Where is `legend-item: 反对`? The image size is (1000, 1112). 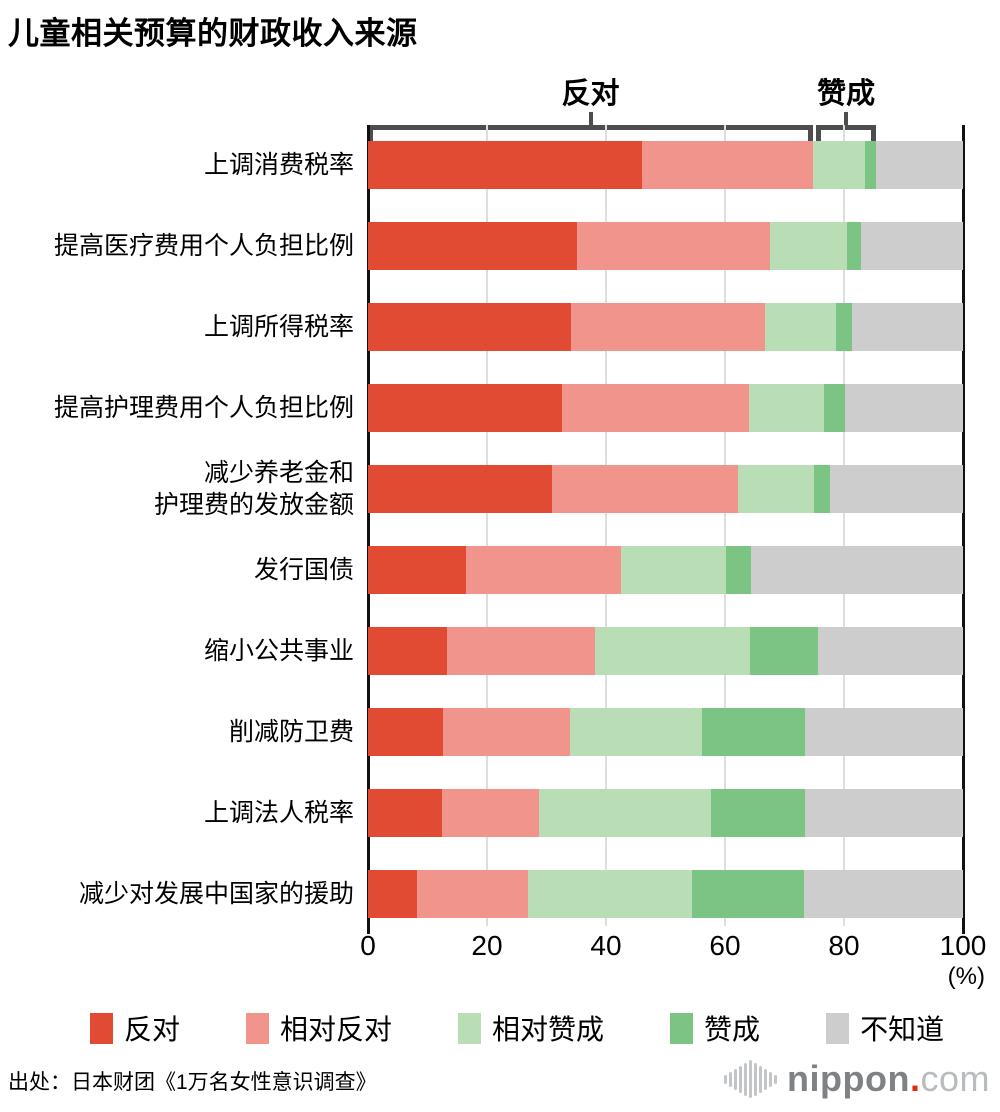 legend-item: 反对 is located at coordinates (135, 1028).